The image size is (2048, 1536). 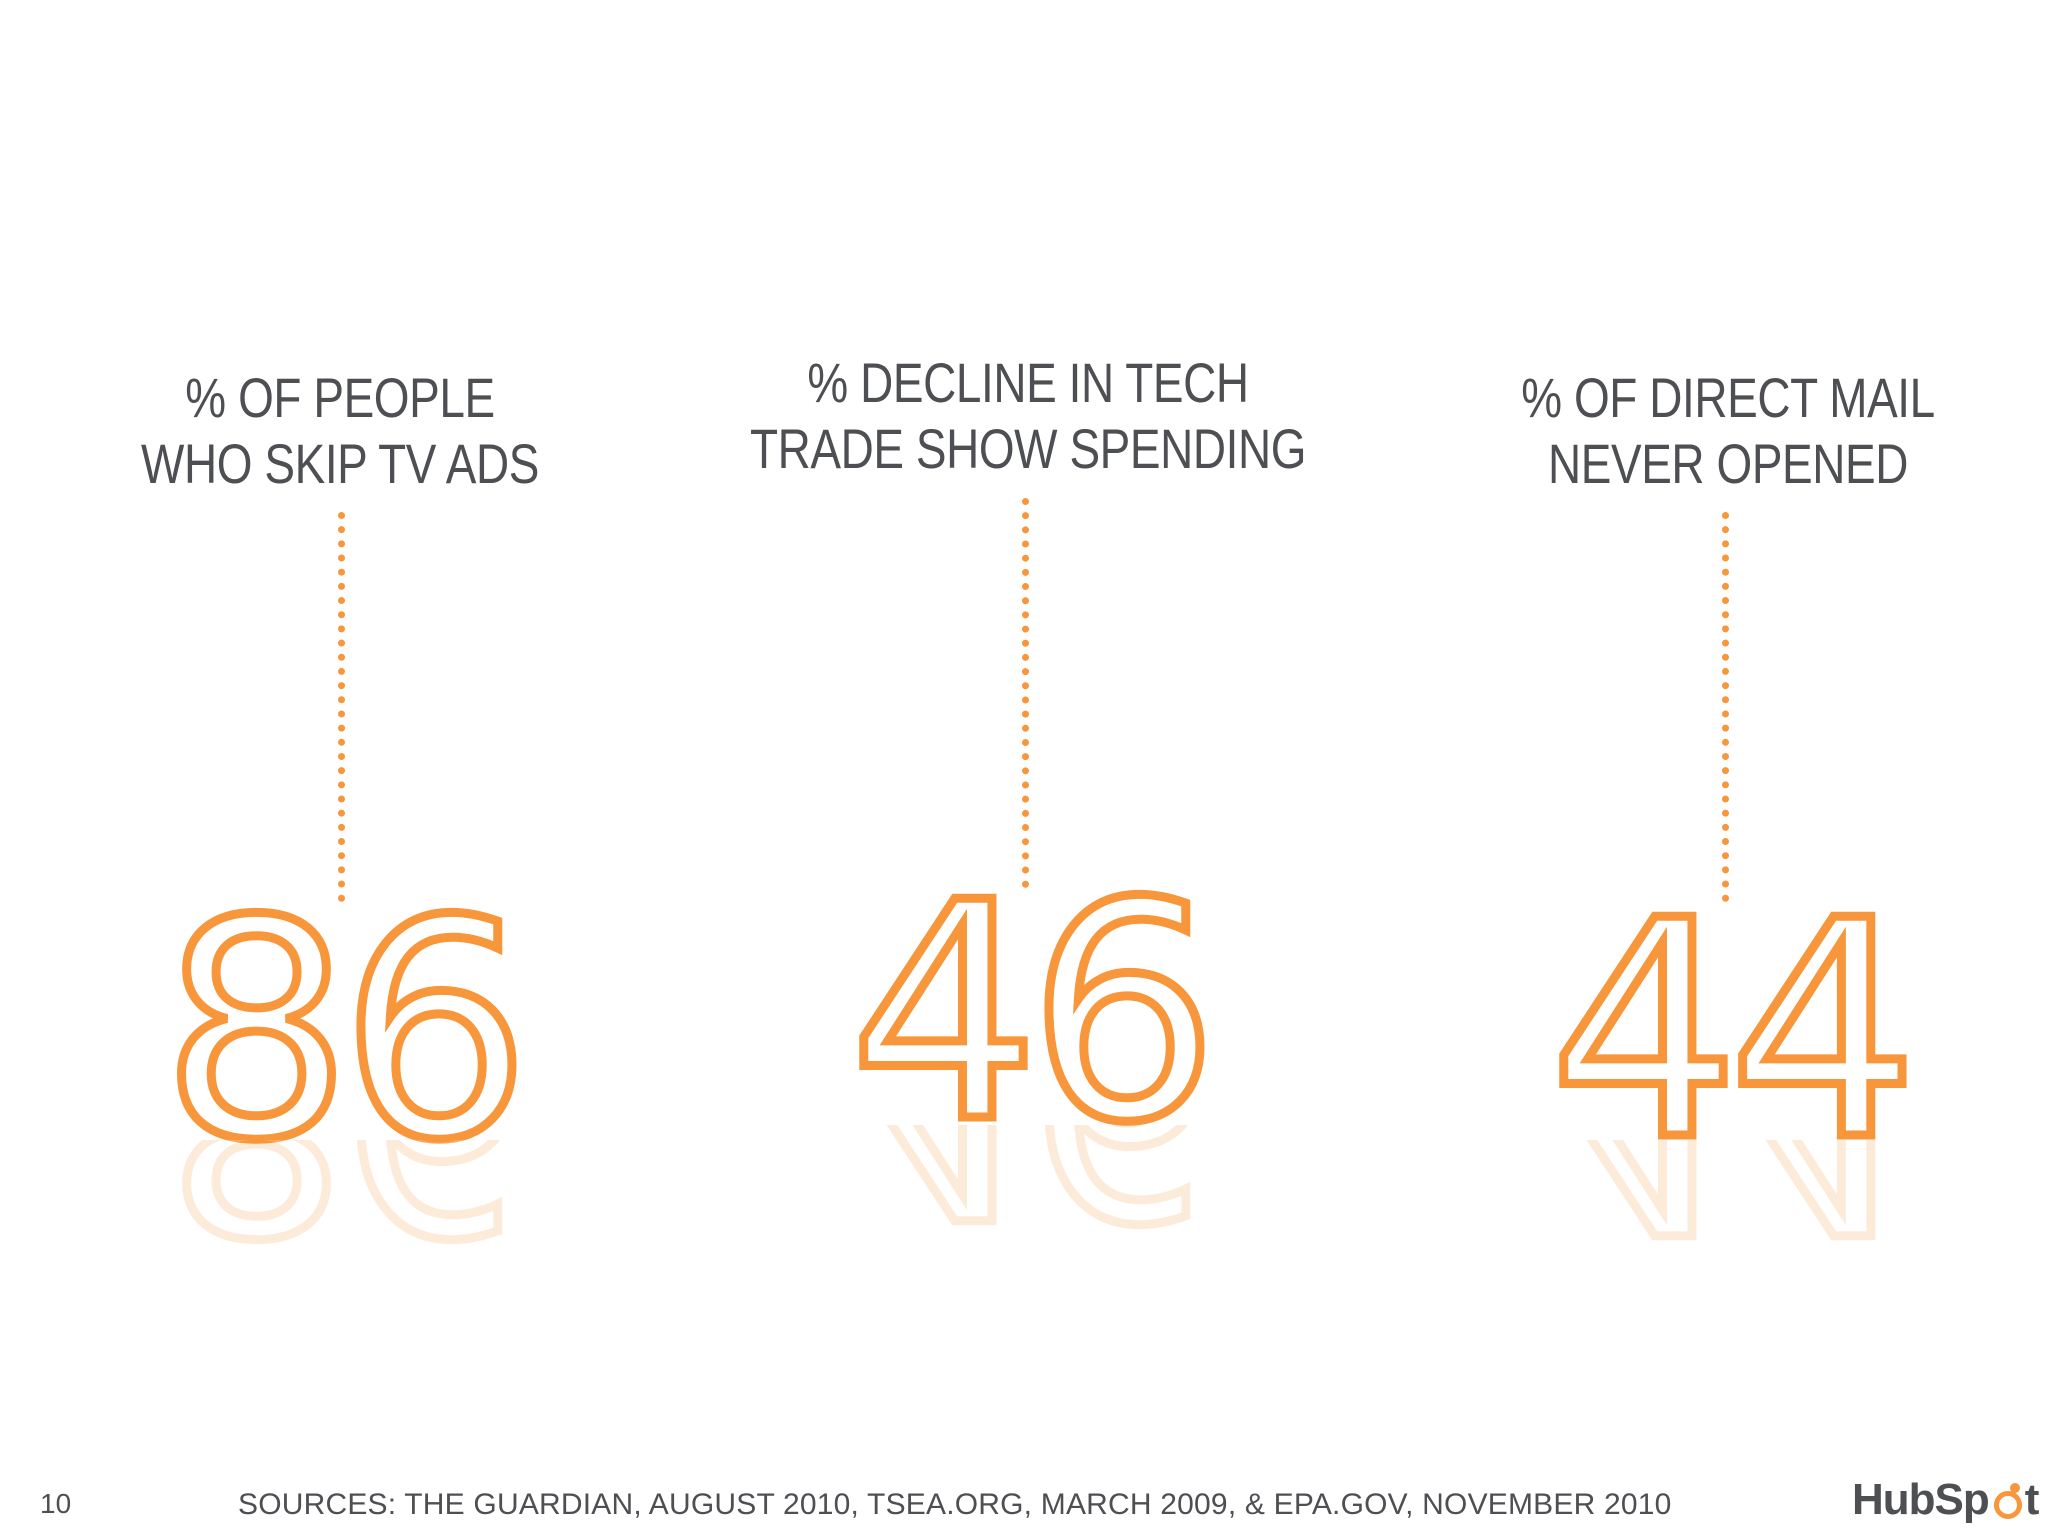 I want to click on stat-label-line-2: TRADE SHOW SPENDING, so click(x=1028, y=448).